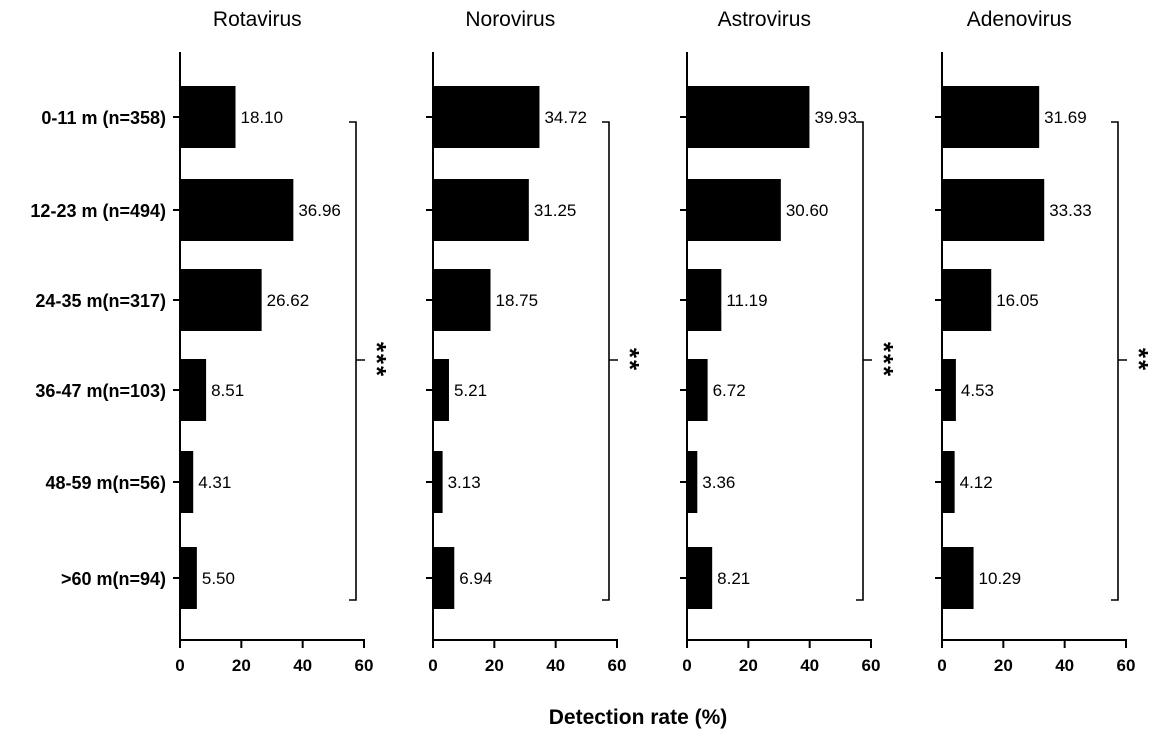 The height and width of the screenshot is (739, 1170). I want to click on astrovirus-value-label: 3.36, so click(718, 482).